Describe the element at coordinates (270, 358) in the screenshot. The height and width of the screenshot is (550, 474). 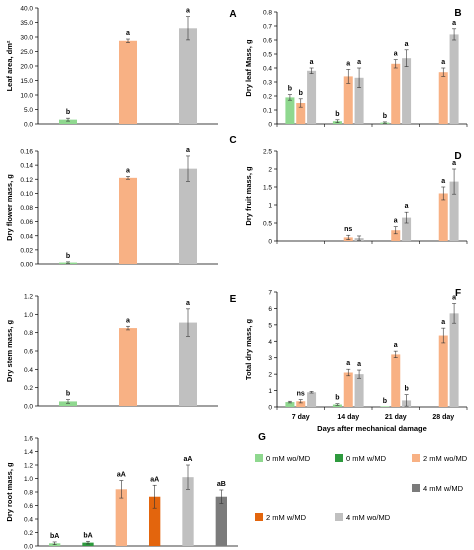
I see `panel-f-ytick-label: 3` at that location.